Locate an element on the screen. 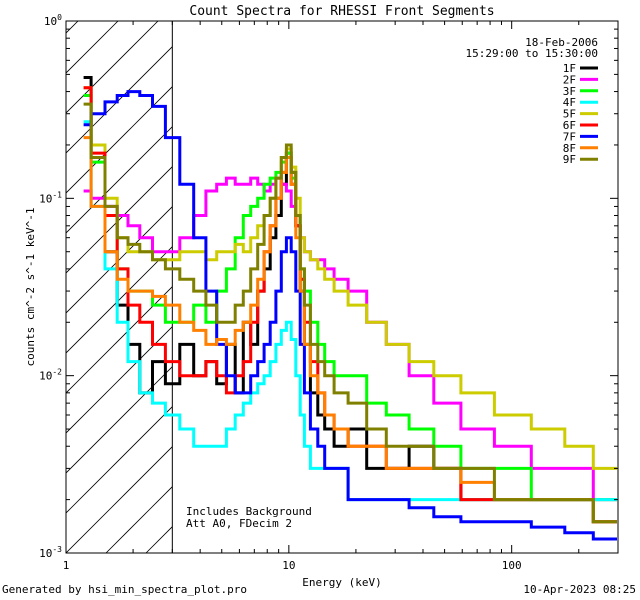  legend-label: 1F is located at coordinates (569, 68).